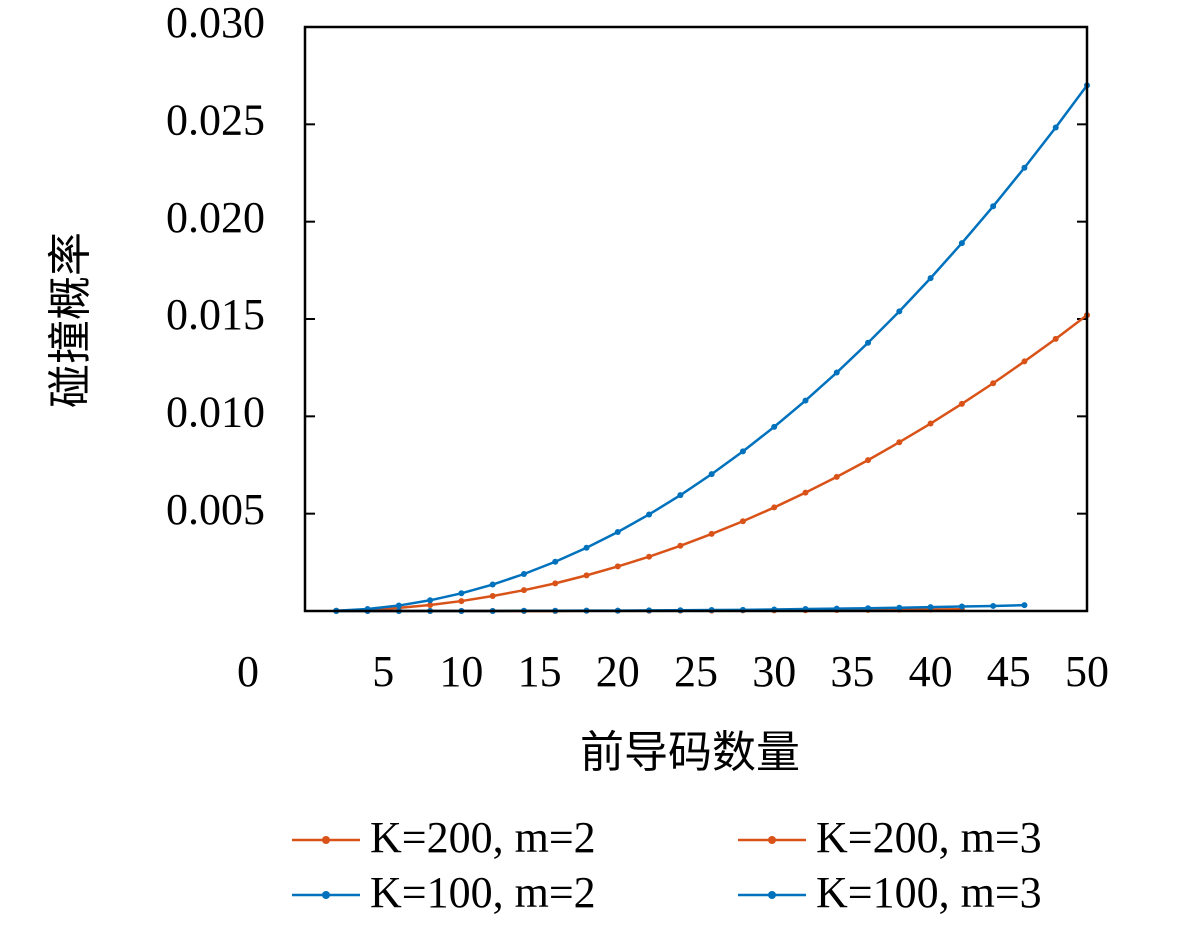 This screenshot has height=931, width=1181. Describe the element at coordinates (1087, 671) in the screenshot. I see `x-tick-label: 50` at that location.